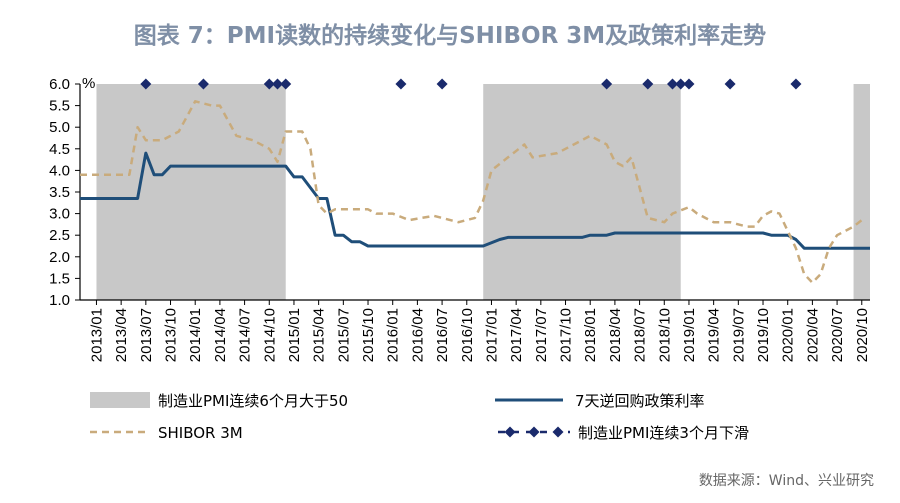 This screenshot has height=503, width=900. I want to click on x-tick-label: 2020/04, so click(812, 335).